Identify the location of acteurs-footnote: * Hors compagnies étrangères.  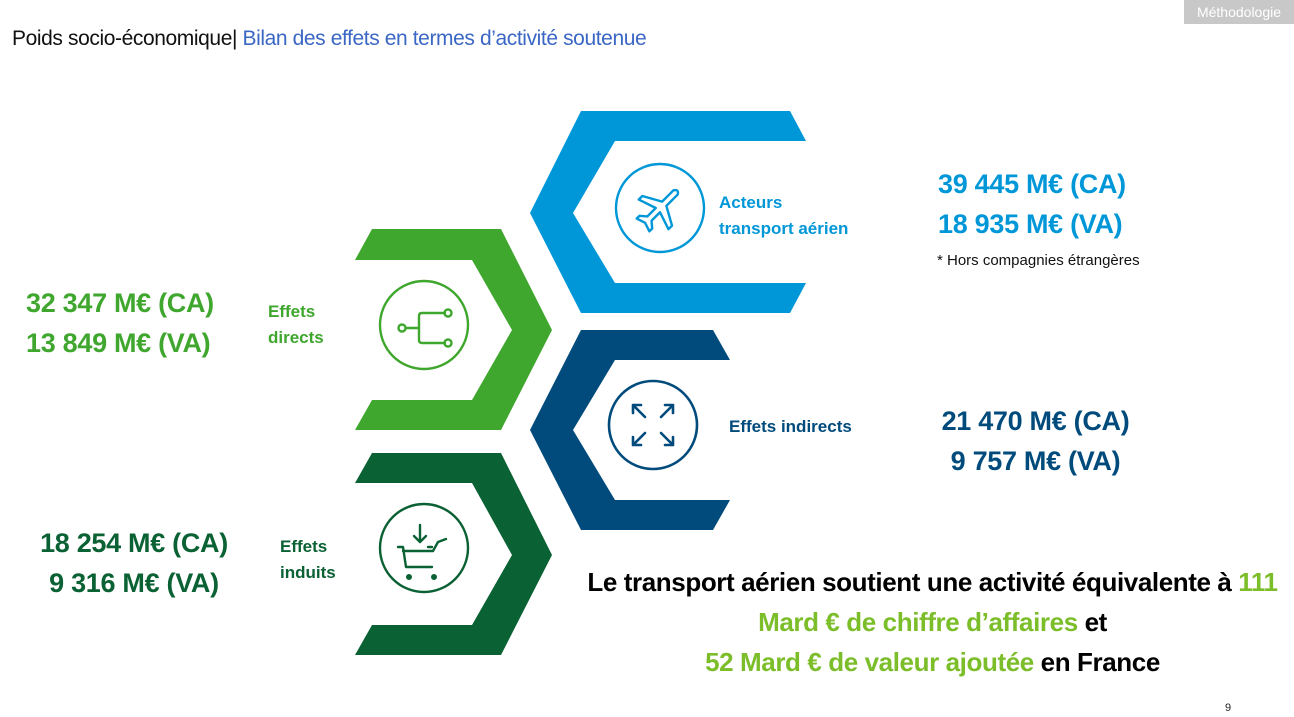
(1038, 260).